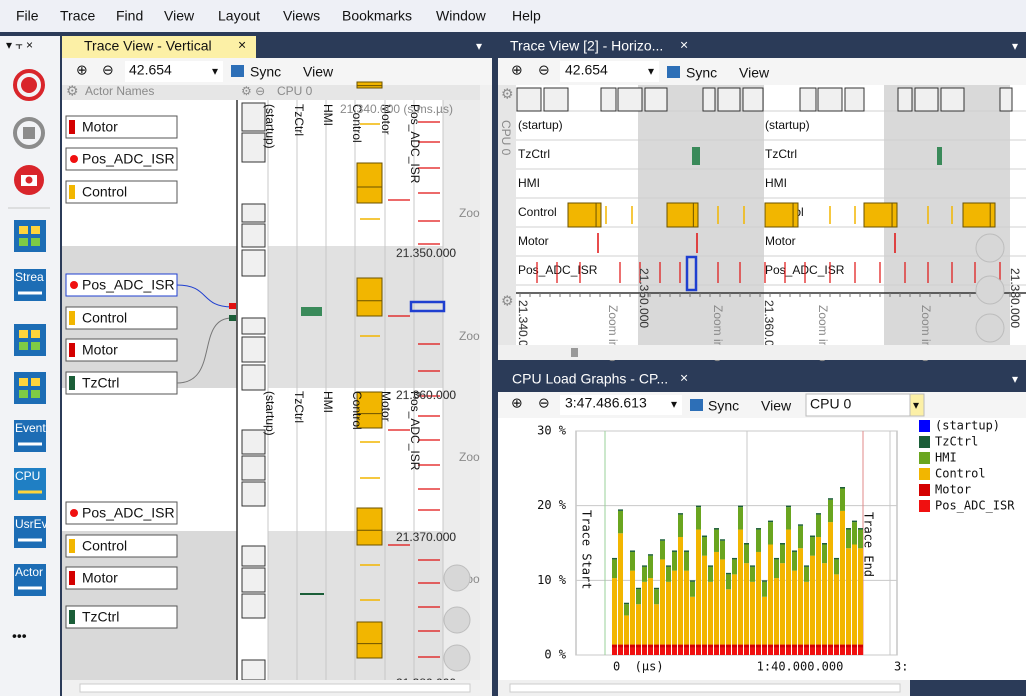  What do you see at coordinates (975, 506) in the screenshot?
I see `legend-label: Pos_ADC_ISR` at bounding box center [975, 506].